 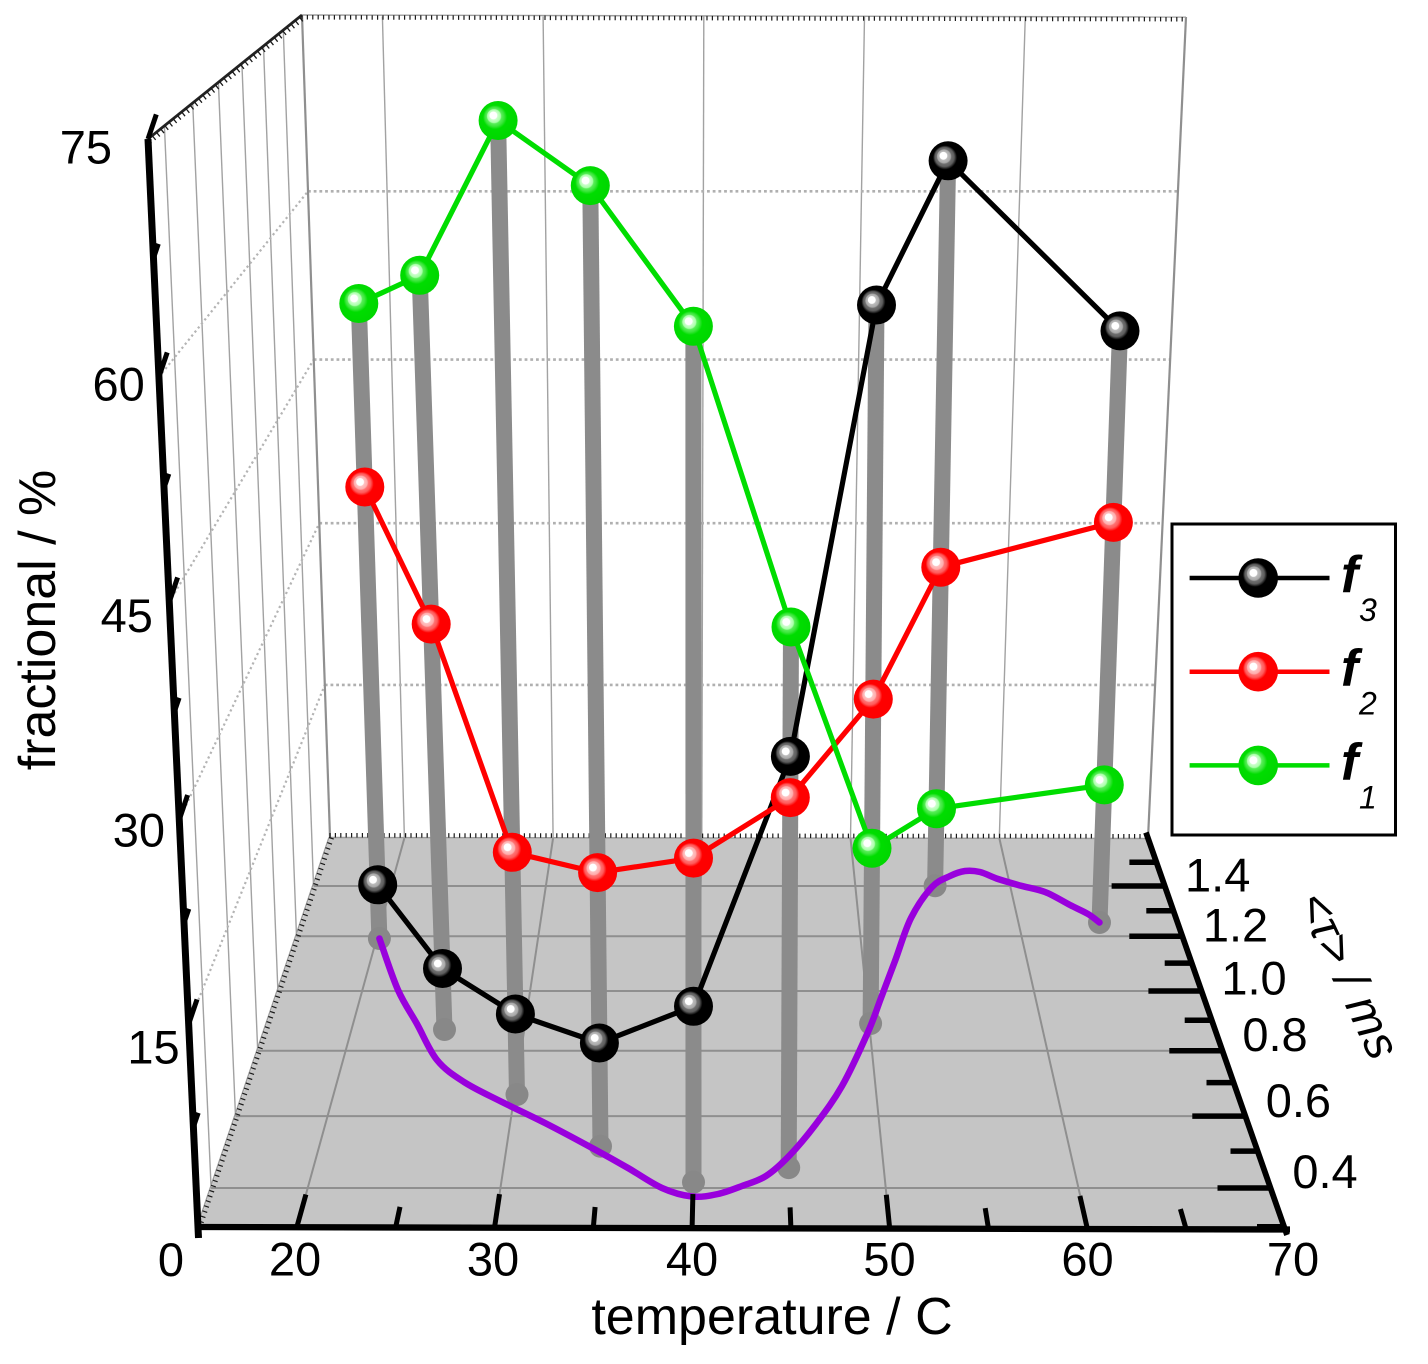 What do you see at coordinates (86, 147) in the screenshot?
I see `svg-text: 75` at bounding box center [86, 147].